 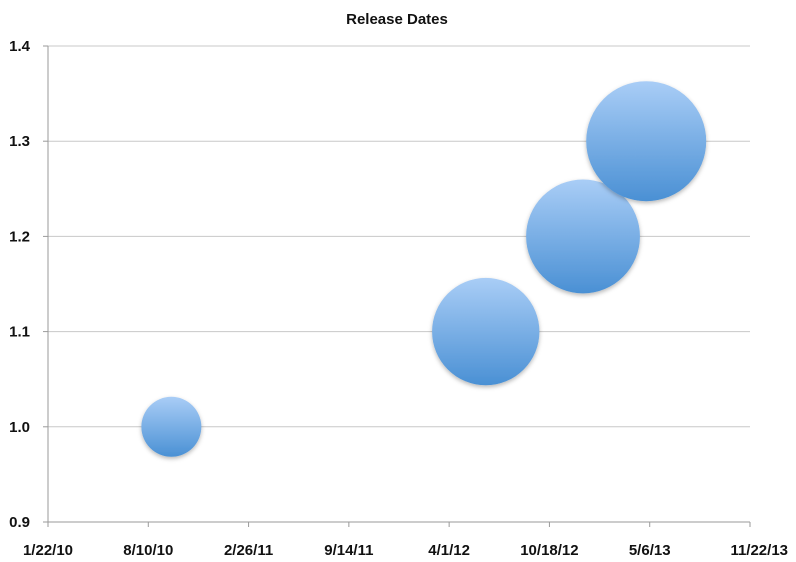 What do you see at coordinates (449, 550) in the screenshot?
I see `x-tick-label: 4/1/12` at bounding box center [449, 550].